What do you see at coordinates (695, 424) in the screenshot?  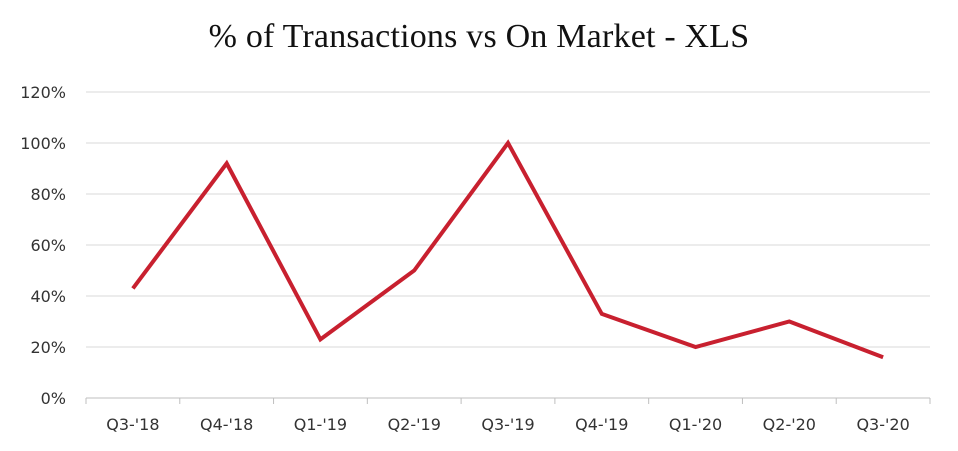 I see `x-tick-label: Q1-'20` at bounding box center [695, 424].